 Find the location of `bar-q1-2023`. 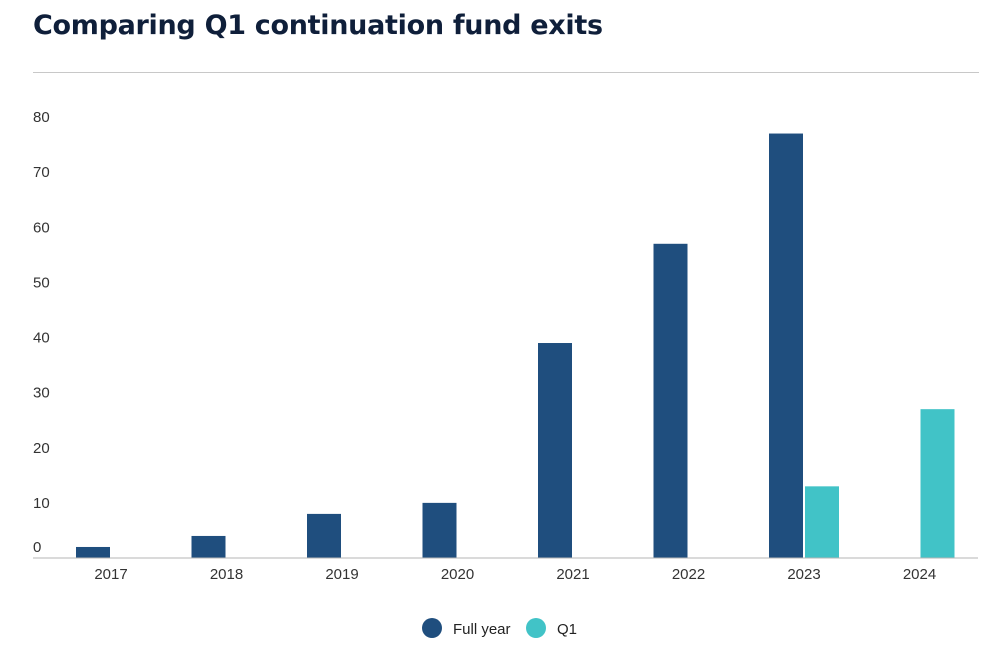

bar-q1-2023 is located at coordinates (822, 522).